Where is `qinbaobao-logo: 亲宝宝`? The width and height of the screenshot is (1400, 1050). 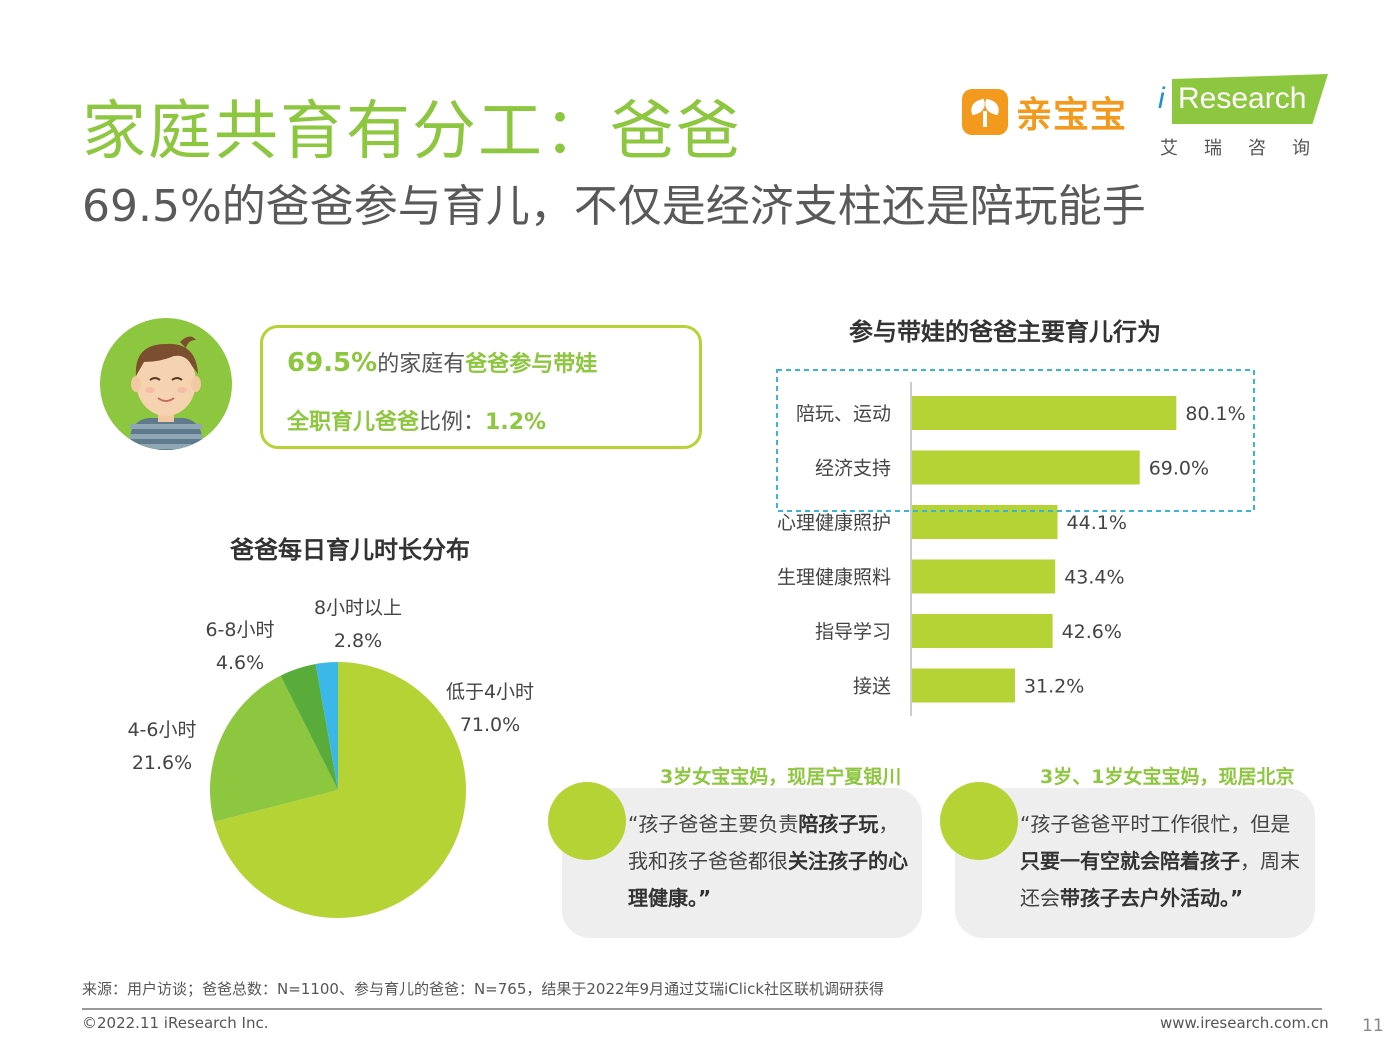 qinbaobao-logo: 亲宝宝 is located at coordinates (1044, 112).